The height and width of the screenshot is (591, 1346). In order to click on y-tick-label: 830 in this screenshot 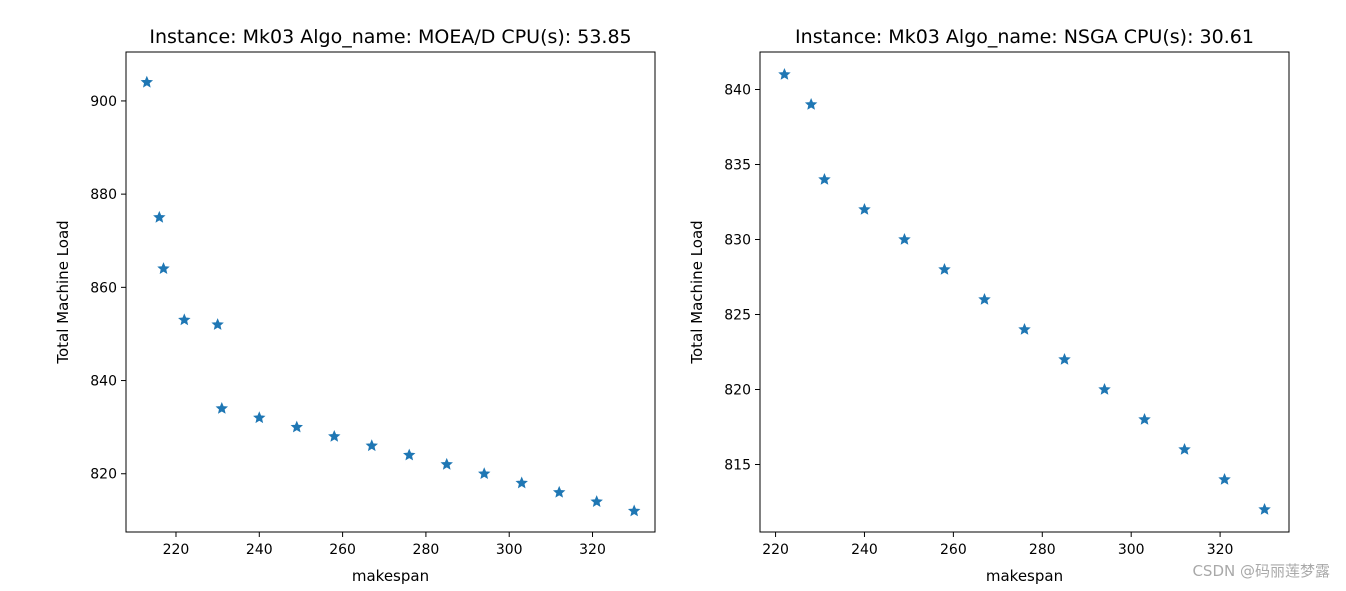, I will do `click(737, 241)`.